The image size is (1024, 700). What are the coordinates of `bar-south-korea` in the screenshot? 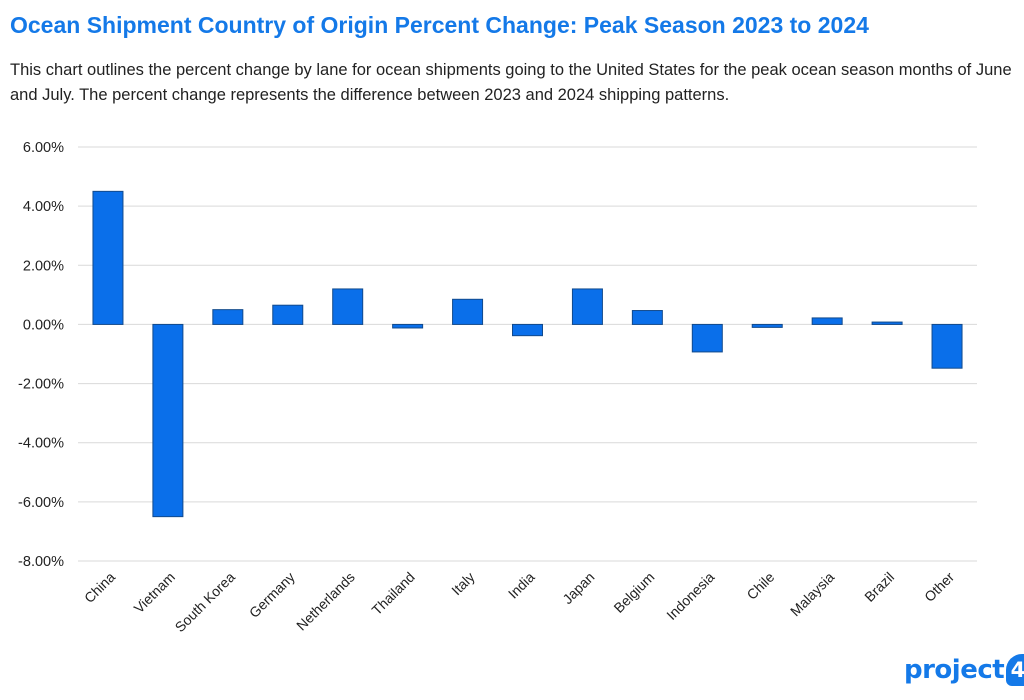 It's located at (228, 317).